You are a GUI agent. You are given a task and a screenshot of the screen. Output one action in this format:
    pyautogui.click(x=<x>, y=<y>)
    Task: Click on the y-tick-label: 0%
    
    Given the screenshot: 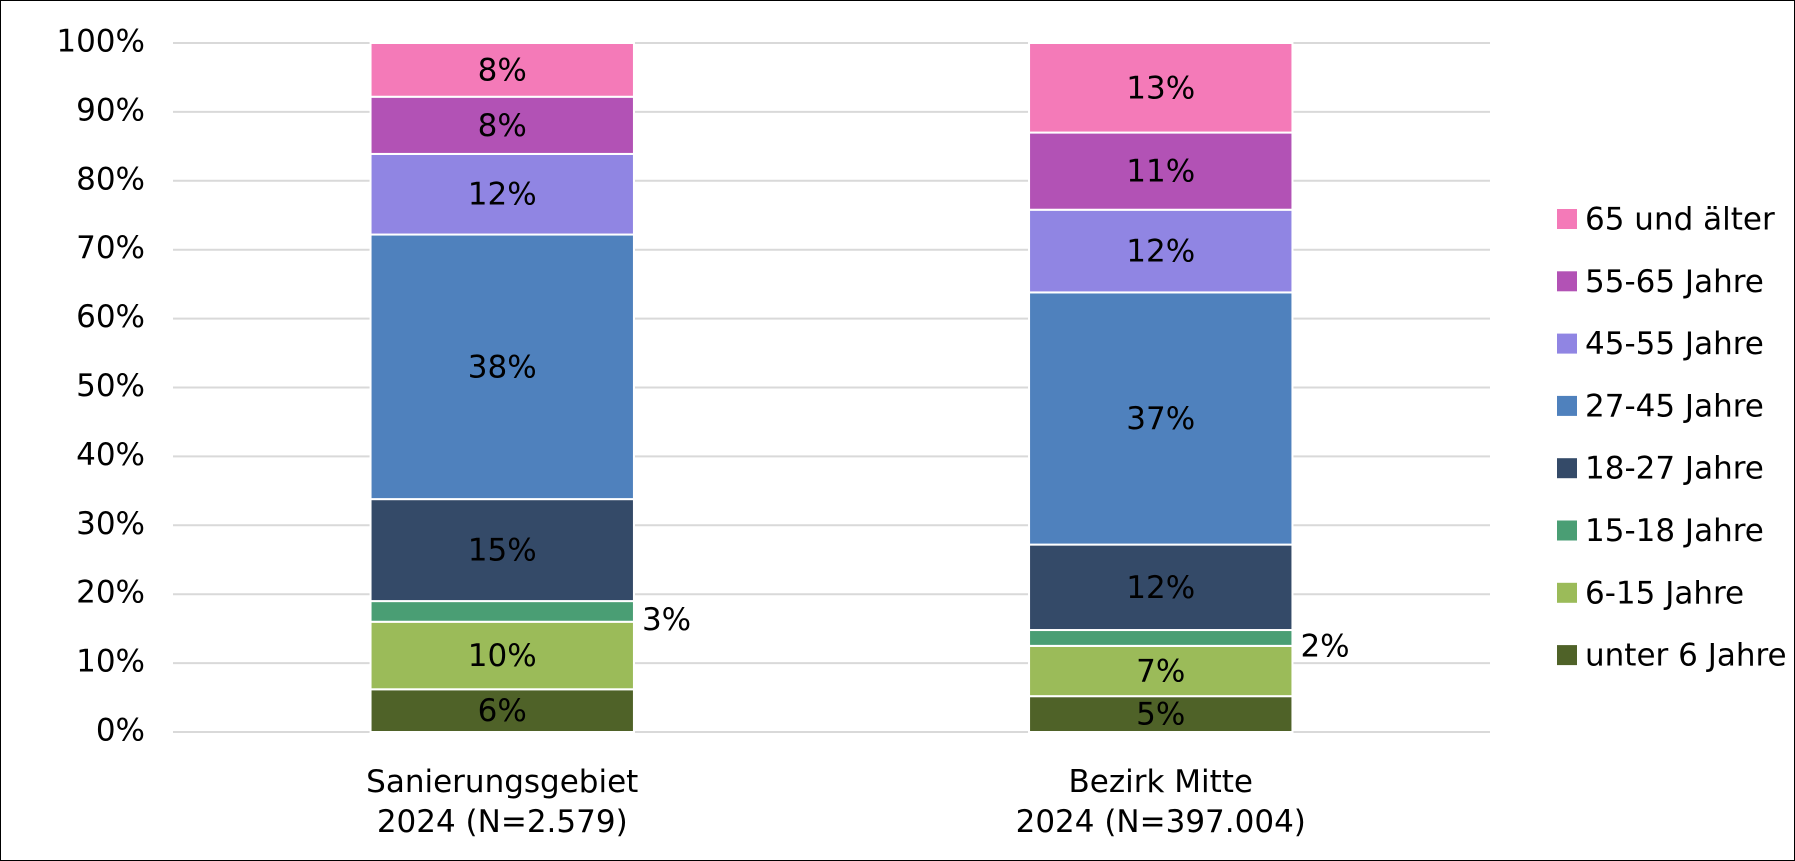 What is the action you would take?
    pyautogui.click(x=120, y=731)
    